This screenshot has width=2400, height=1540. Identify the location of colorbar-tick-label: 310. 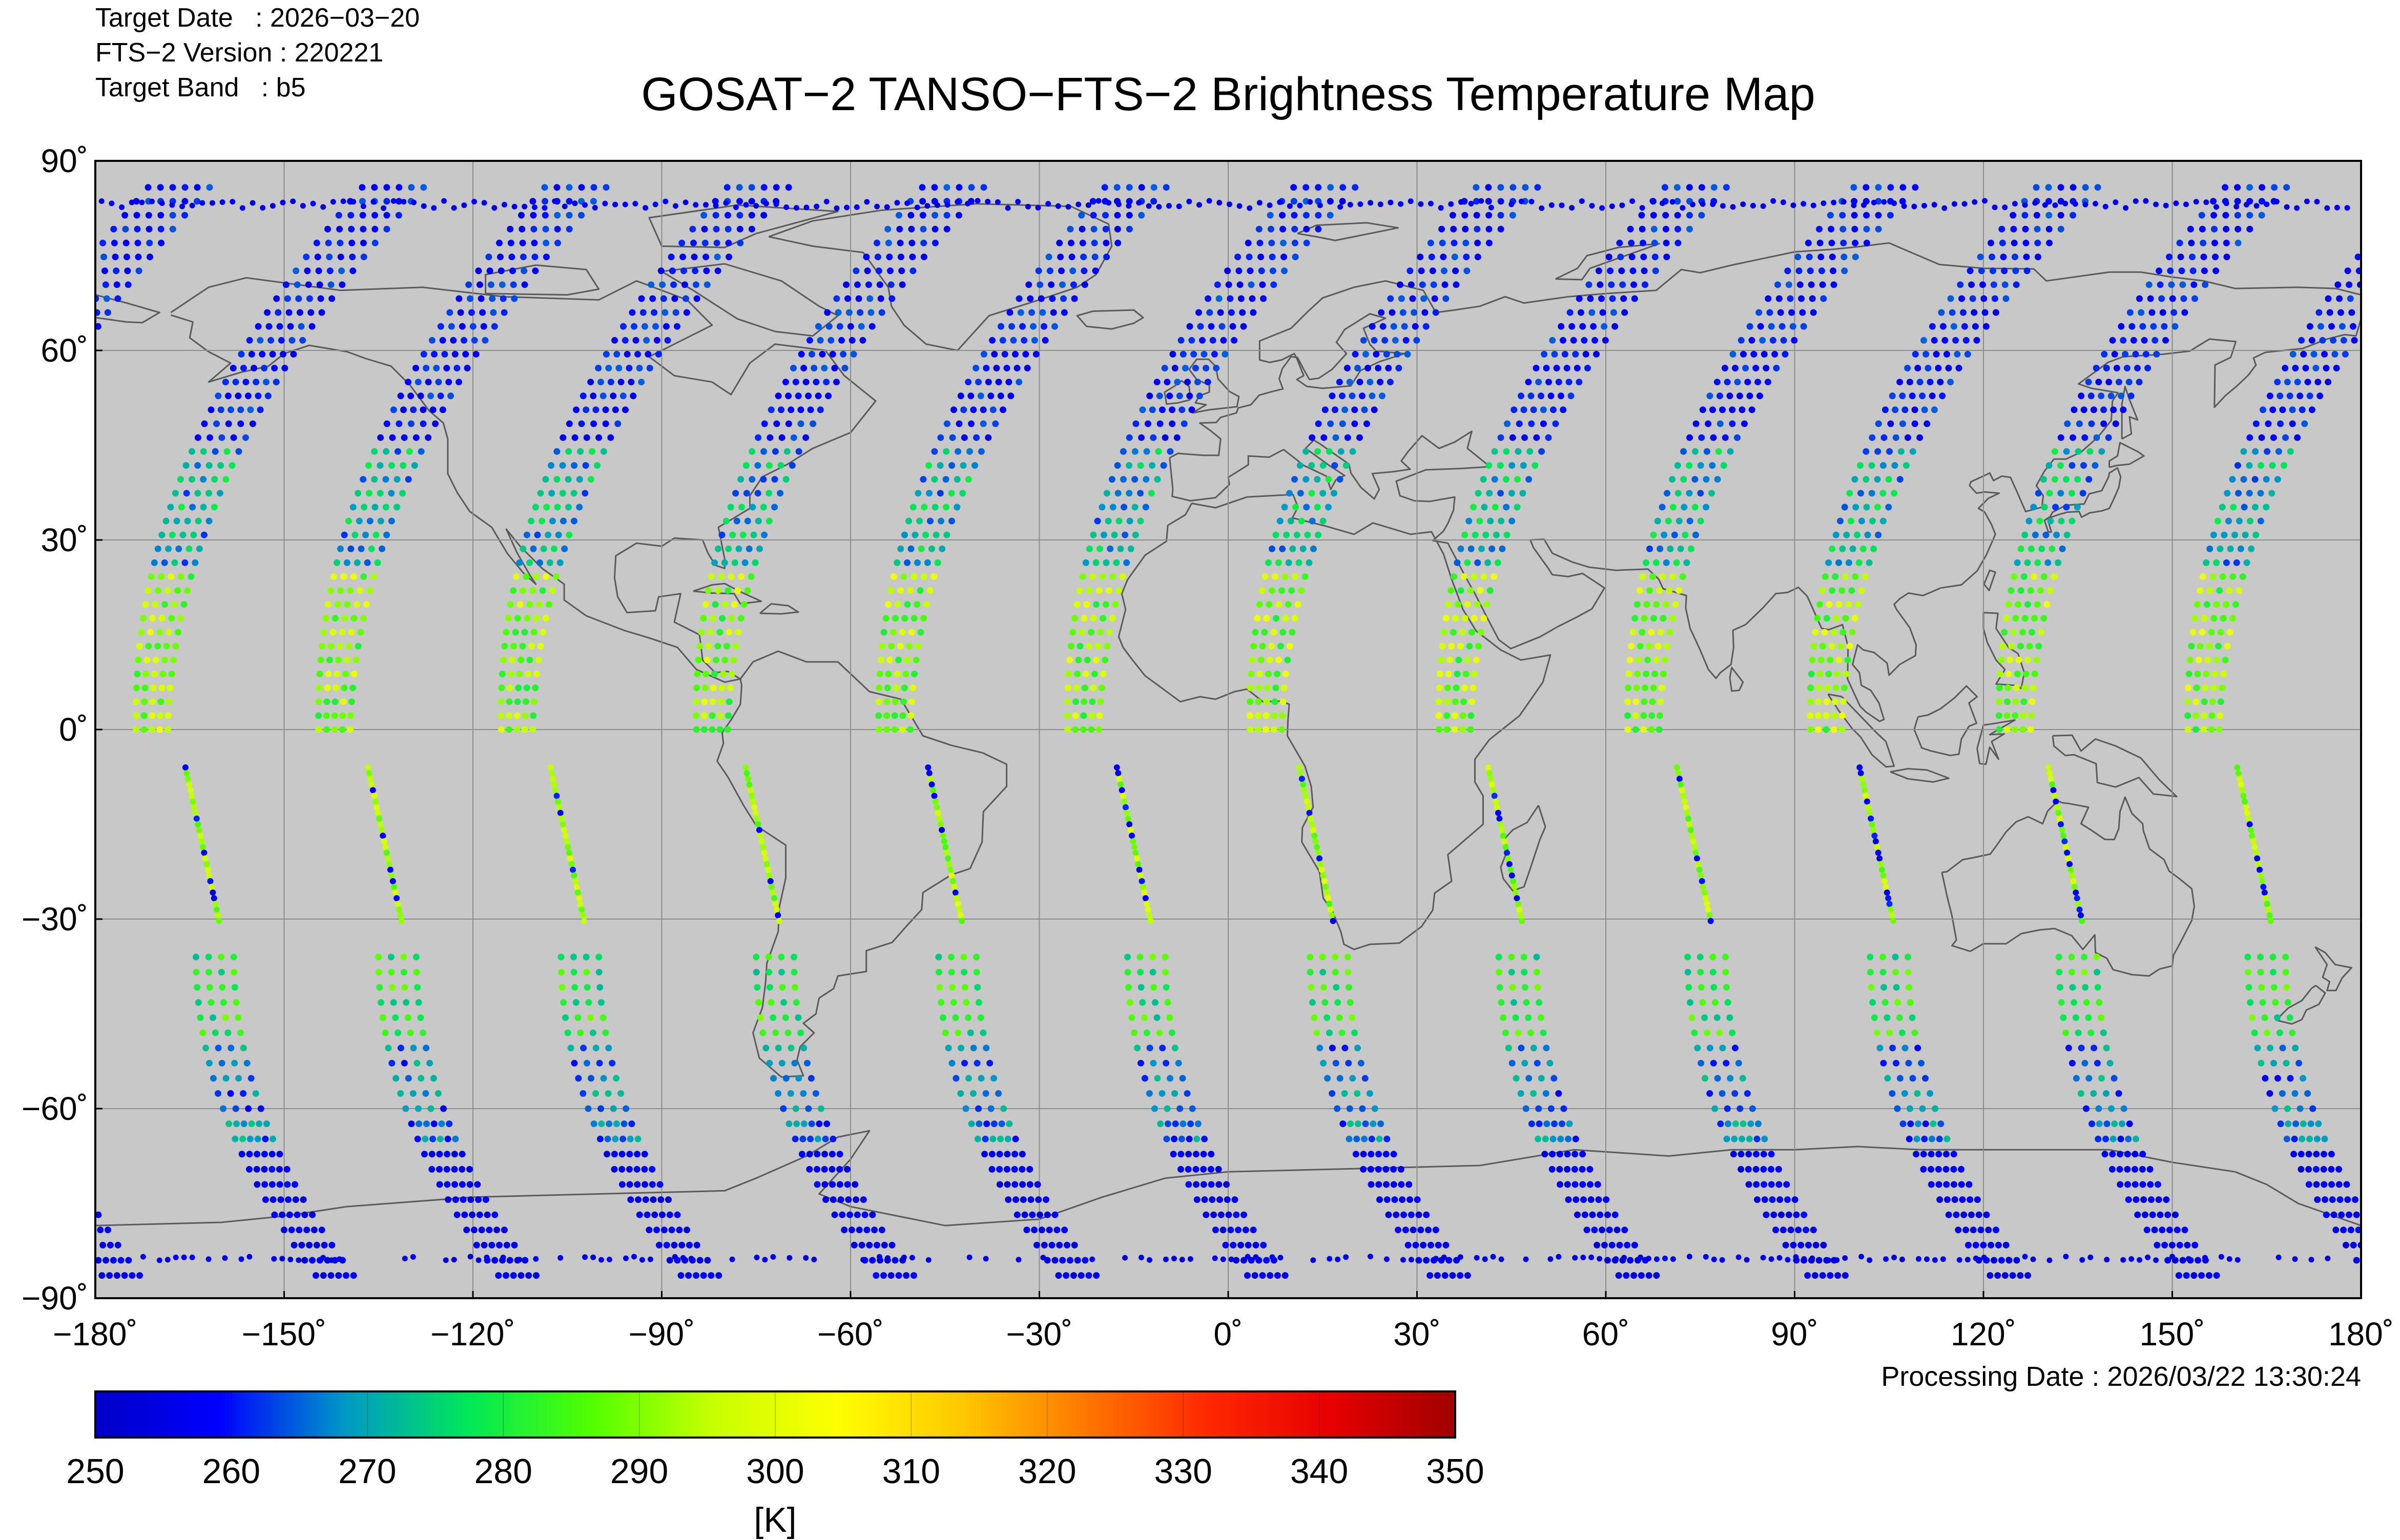
(911, 1471).